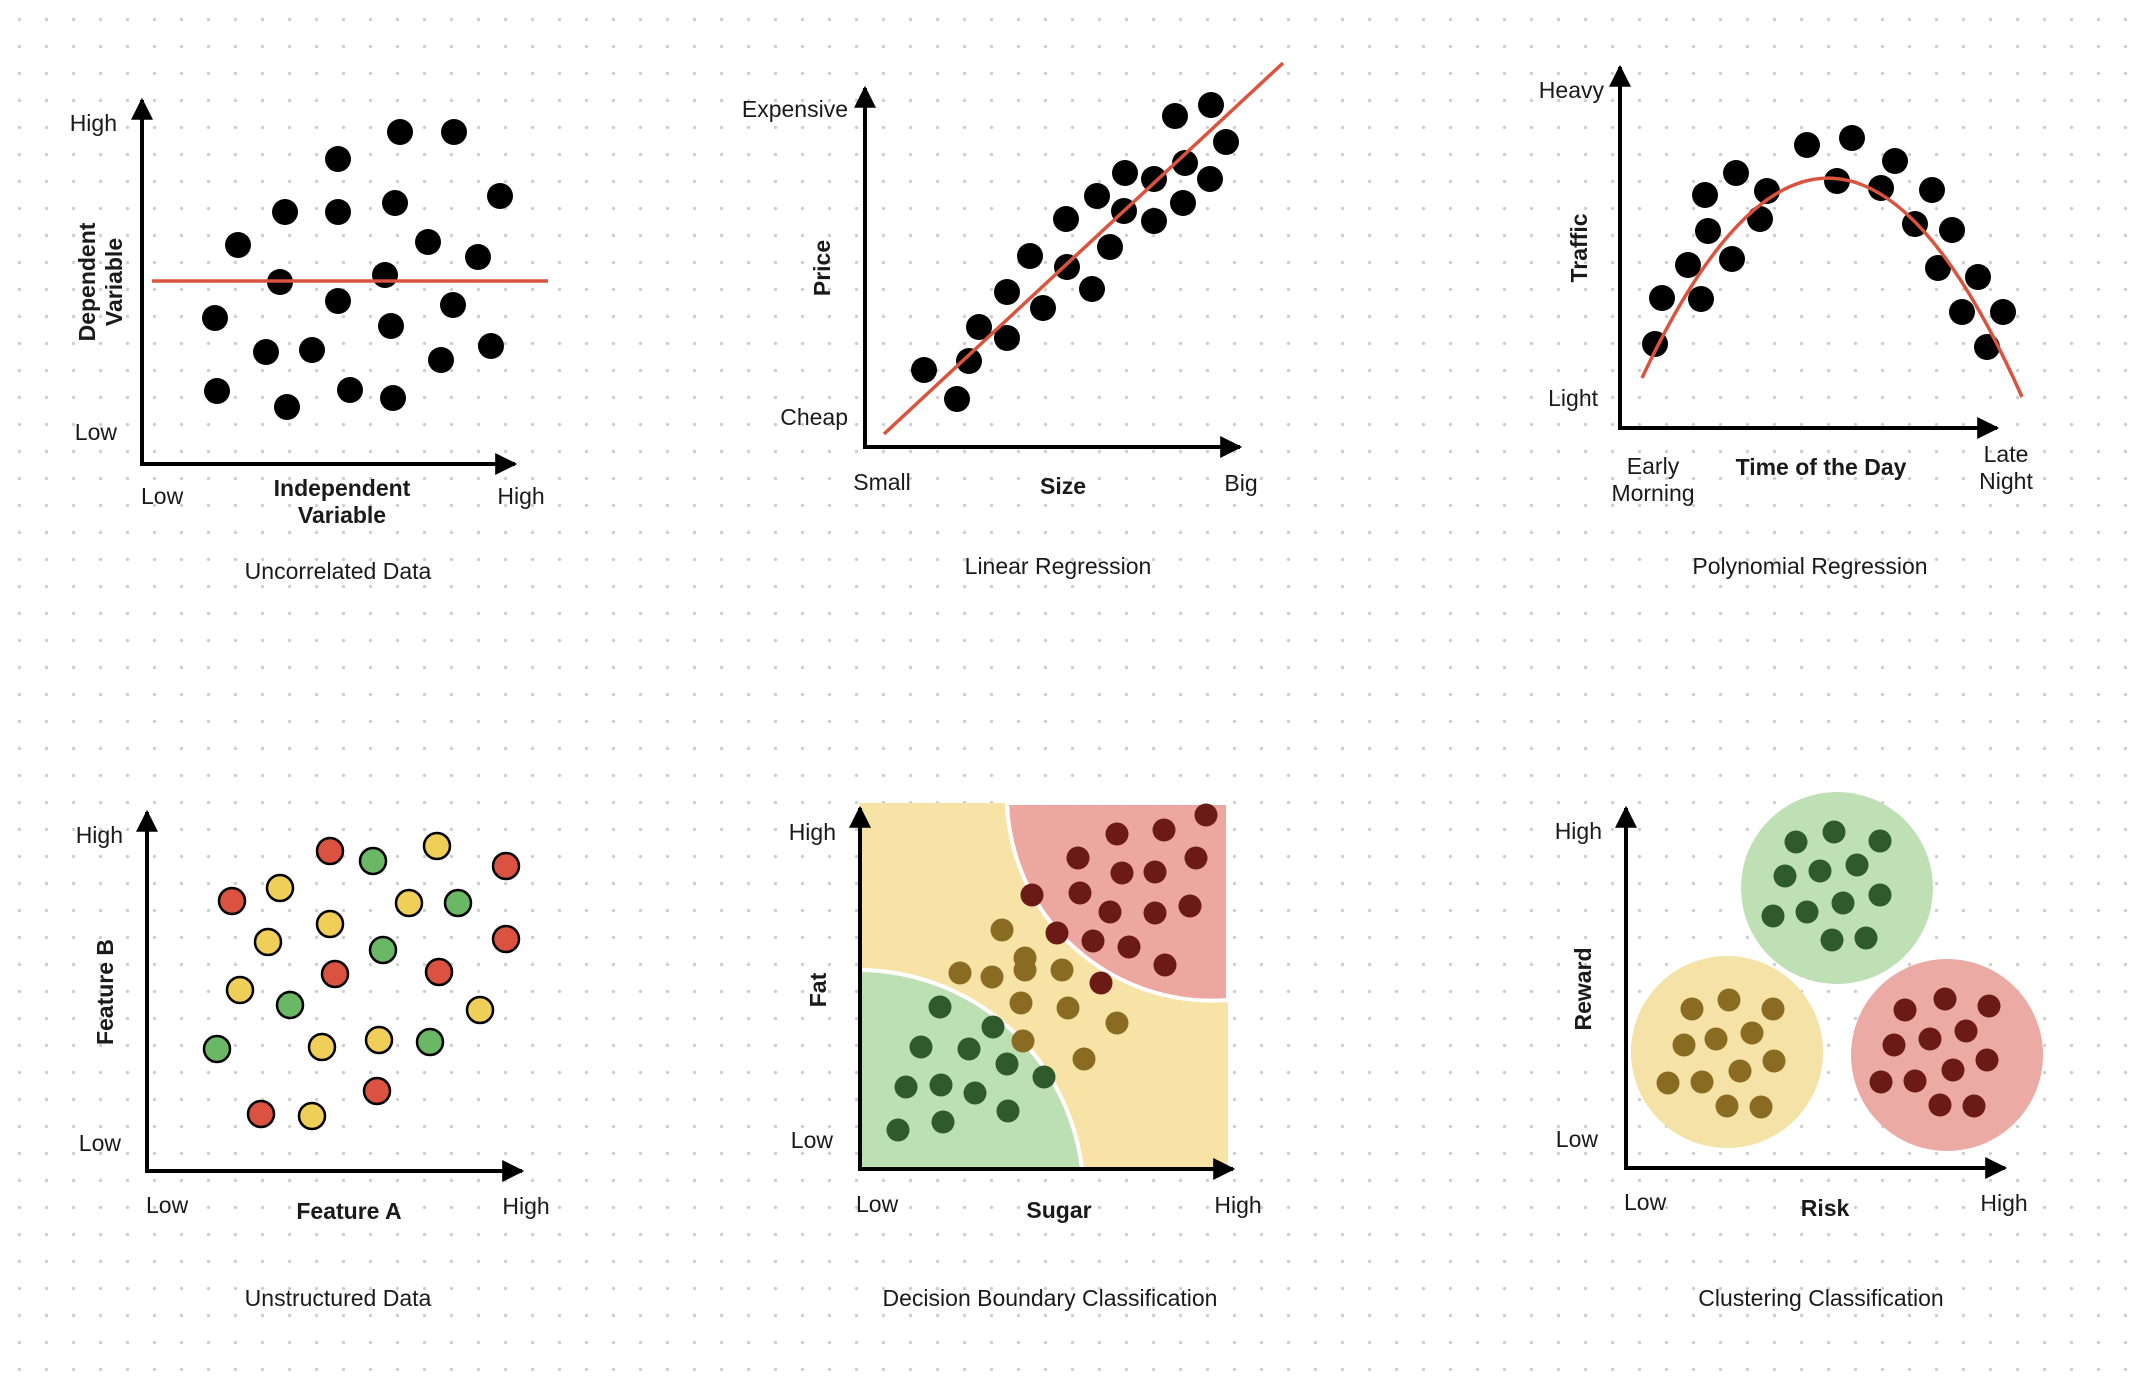 The height and width of the screenshot is (1386, 2130). I want to click on x-high-label-line1: Late, so click(2006, 454).